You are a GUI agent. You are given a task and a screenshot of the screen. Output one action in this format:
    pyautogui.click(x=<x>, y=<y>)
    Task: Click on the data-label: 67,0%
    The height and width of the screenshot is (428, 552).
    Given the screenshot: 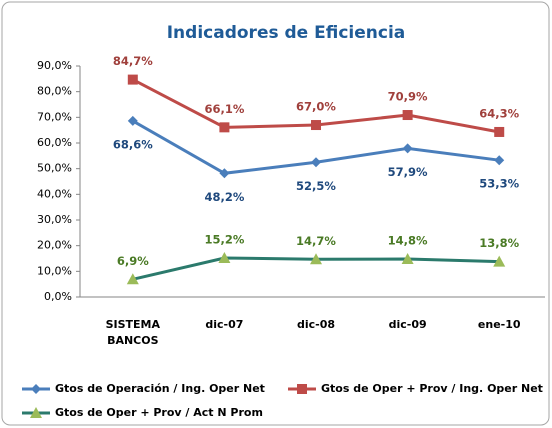 What is the action you would take?
    pyautogui.click(x=316, y=107)
    